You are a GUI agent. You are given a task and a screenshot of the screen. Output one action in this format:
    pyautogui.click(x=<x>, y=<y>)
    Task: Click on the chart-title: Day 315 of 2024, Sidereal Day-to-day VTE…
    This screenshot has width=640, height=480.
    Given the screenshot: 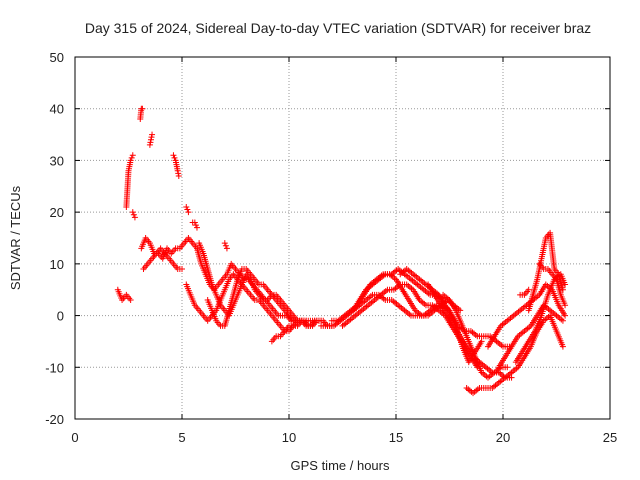 What is the action you would take?
    pyautogui.click(x=338, y=28)
    